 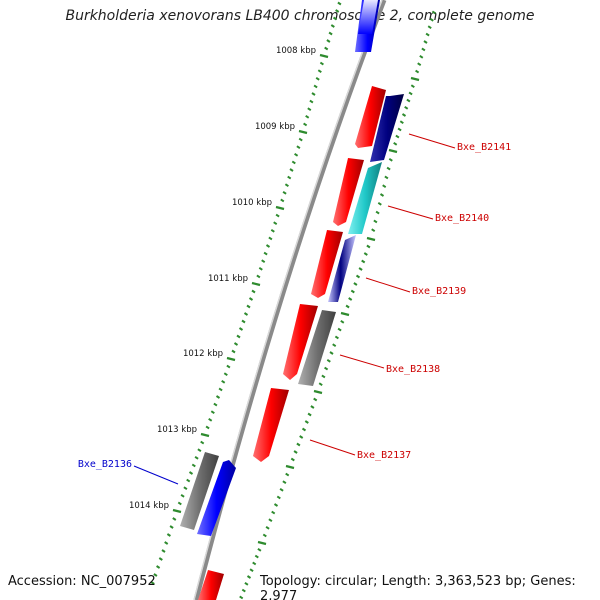 I want to click on gene-b2136-reverse-blue, so click(x=216, y=498).